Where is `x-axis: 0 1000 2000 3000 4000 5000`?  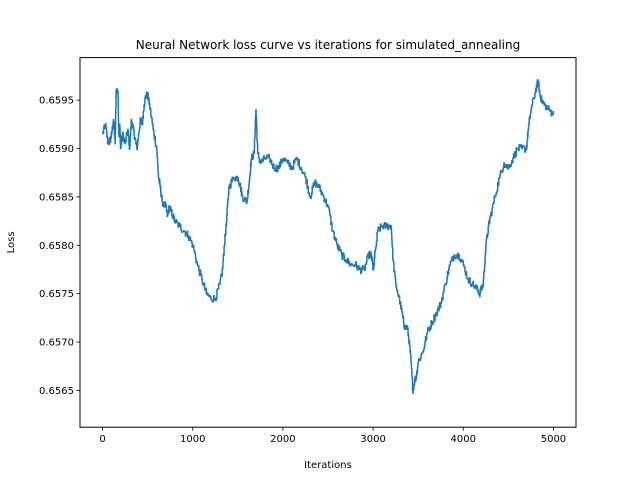 x-axis: 0 1000 2000 3000 4000 5000 is located at coordinates (332, 436).